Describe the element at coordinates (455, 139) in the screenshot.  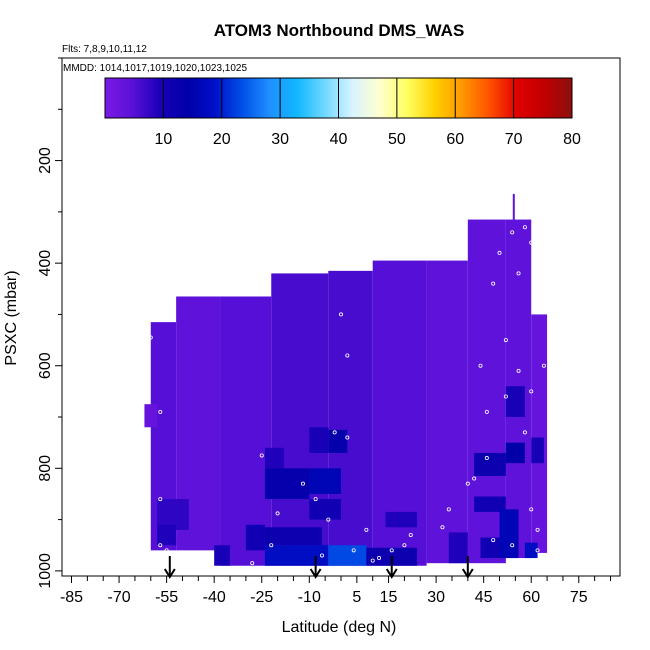
I see `colorbar-tick-label: 60` at that location.